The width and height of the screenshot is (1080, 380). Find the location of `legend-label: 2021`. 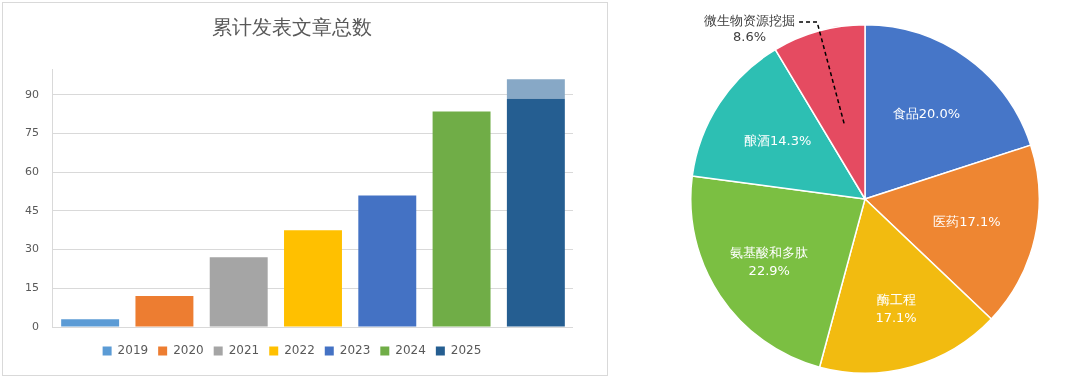

legend-label: 2021 is located at coordinates (244, 350).